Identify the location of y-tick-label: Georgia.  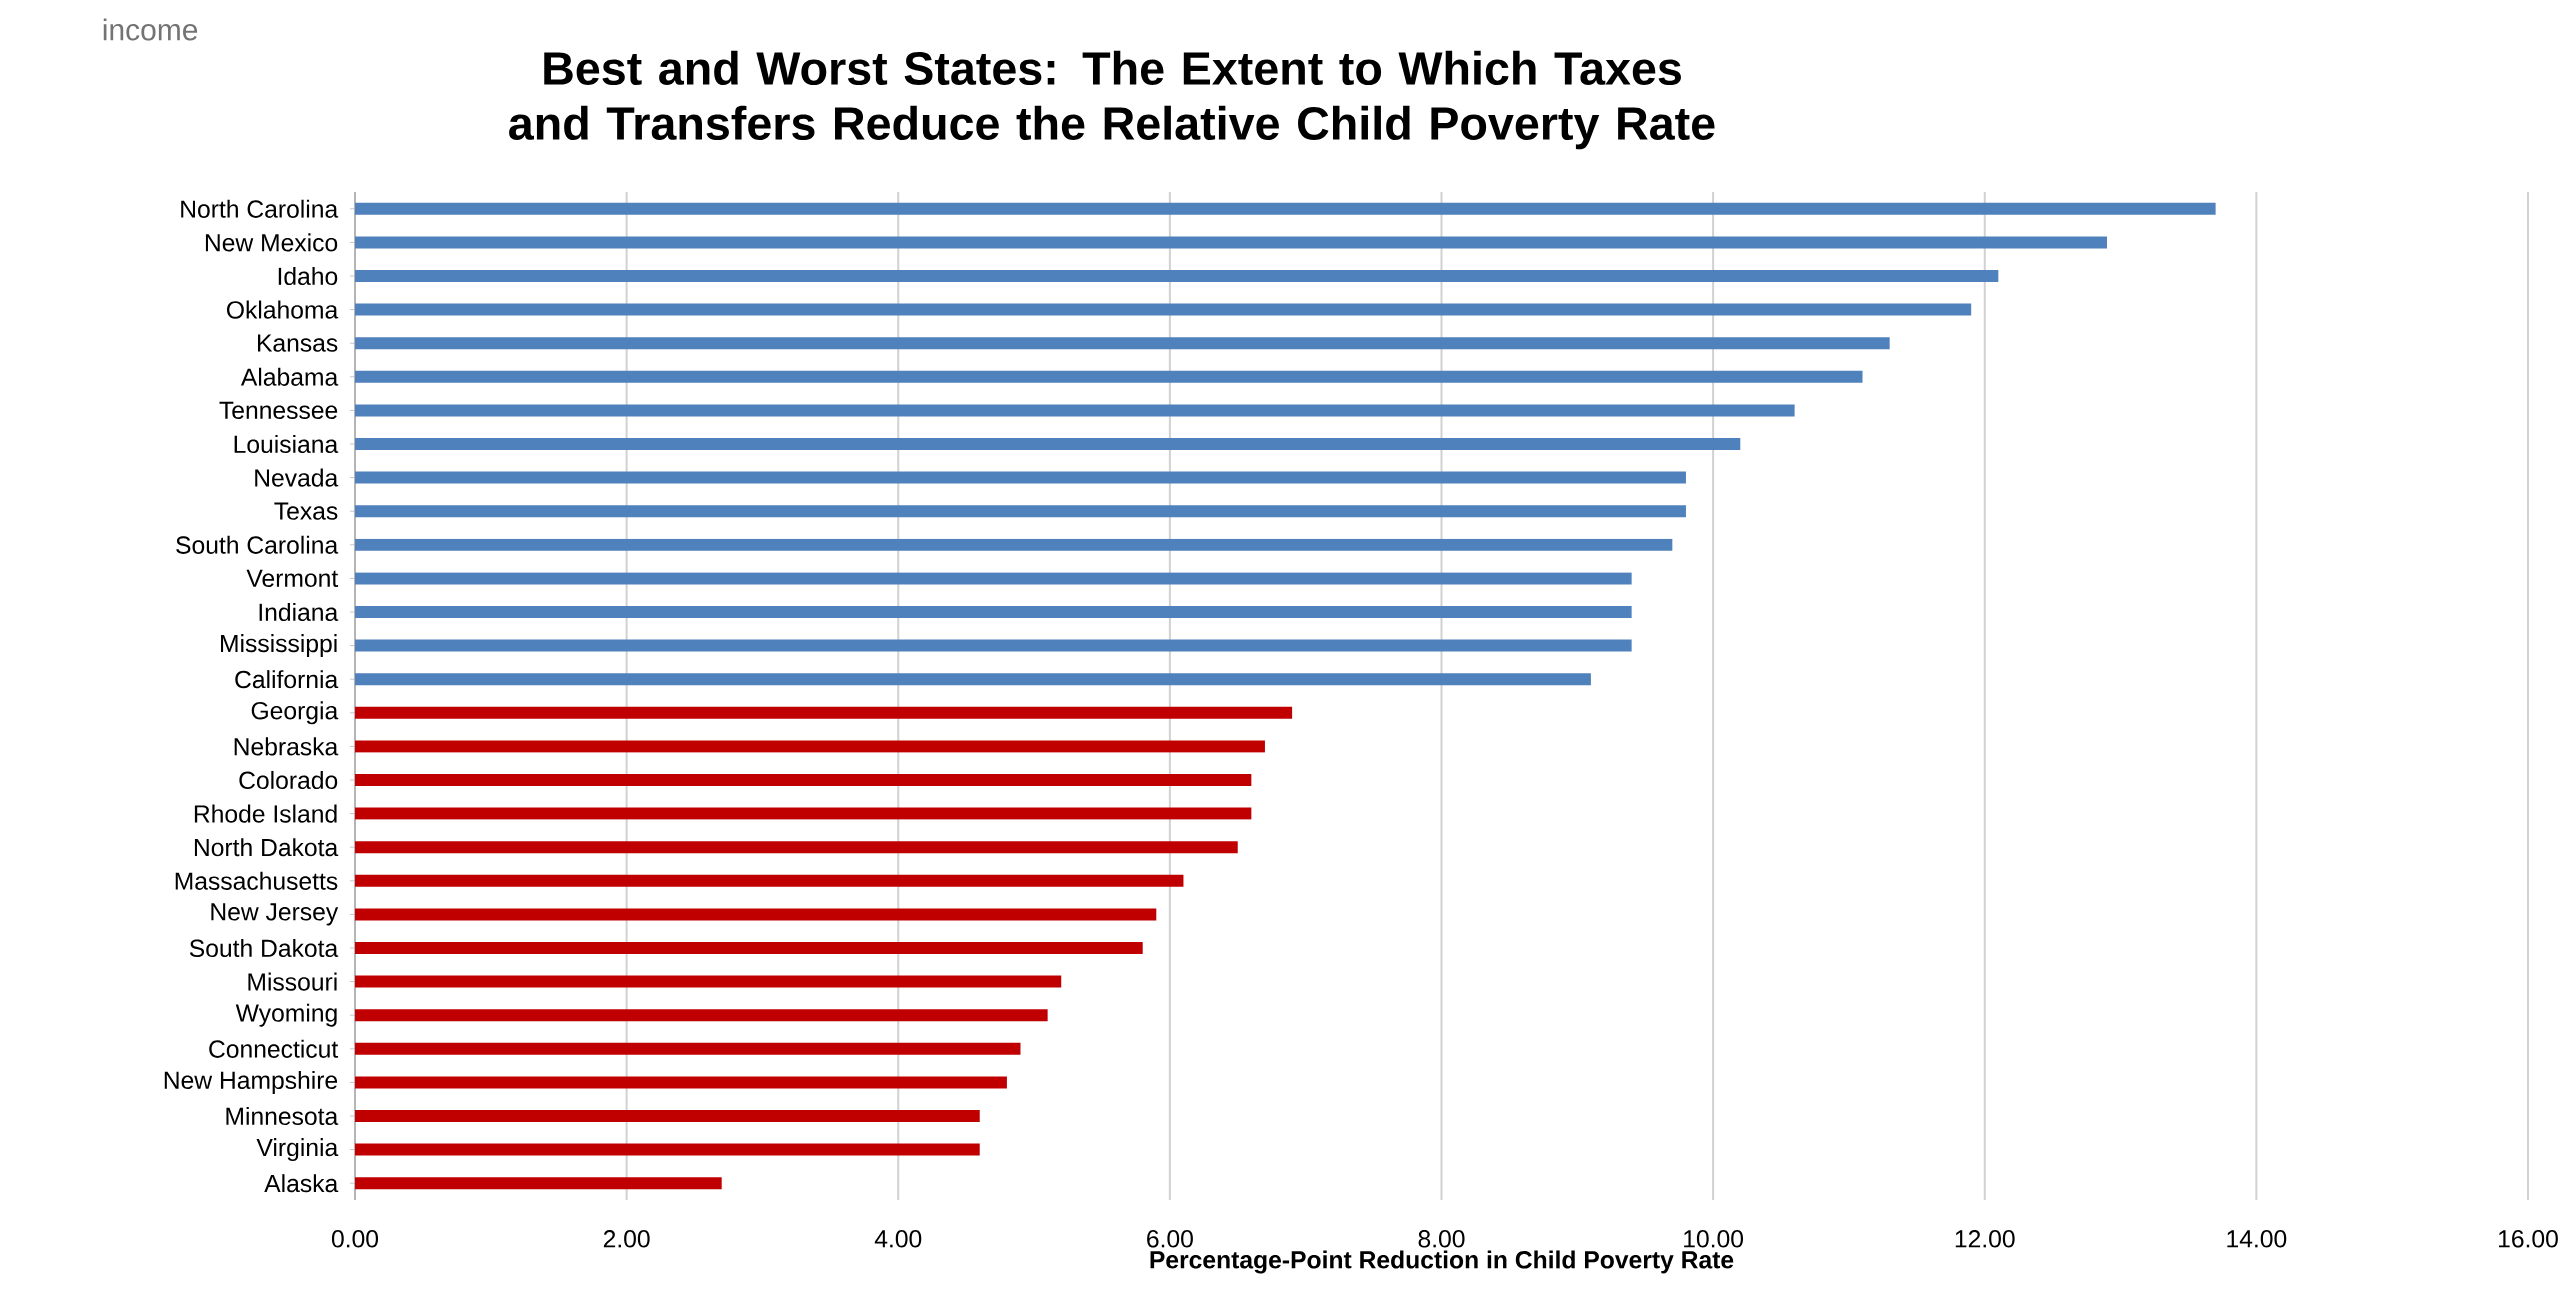
(295, 713).